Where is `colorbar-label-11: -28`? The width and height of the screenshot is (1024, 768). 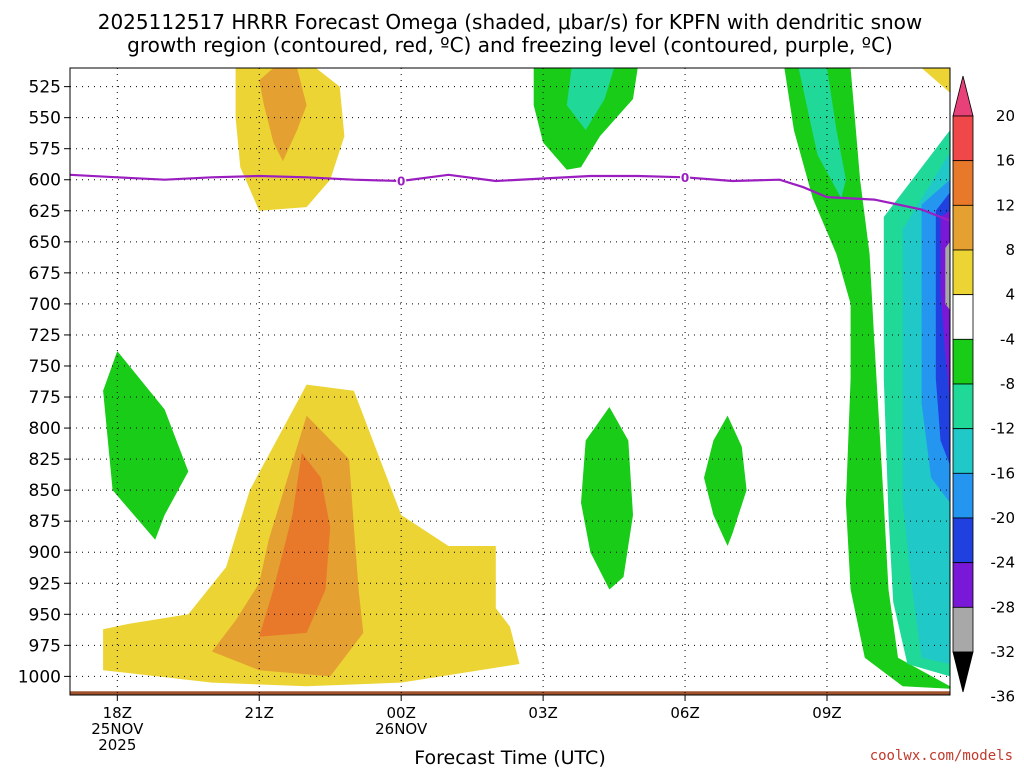 colorbar-label-11: -28 is located at coordinates (1003, 607).